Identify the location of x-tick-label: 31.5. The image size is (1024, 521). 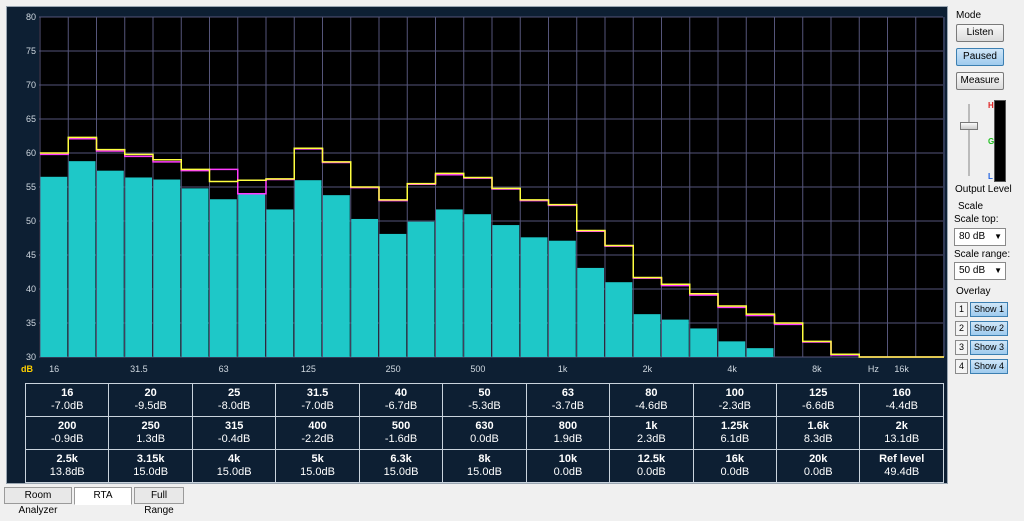
(139, 369).